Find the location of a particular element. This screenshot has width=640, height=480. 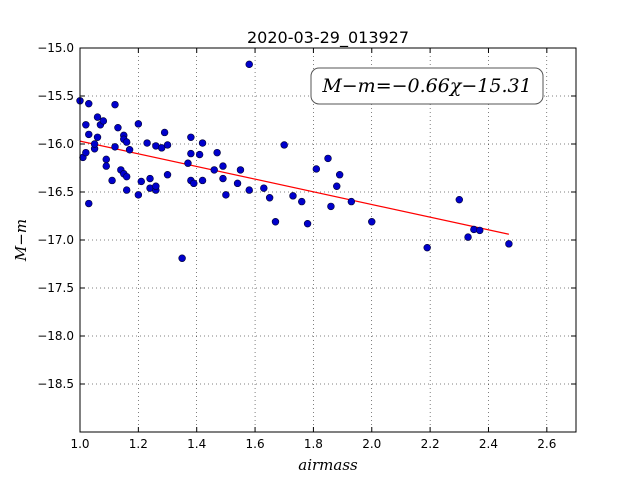

y-tick-labels: −15.0 −15.5 −16.0 −16.5 −17.0 −17.5 −18.0 −18.5 is located at coordinates (55, 216).